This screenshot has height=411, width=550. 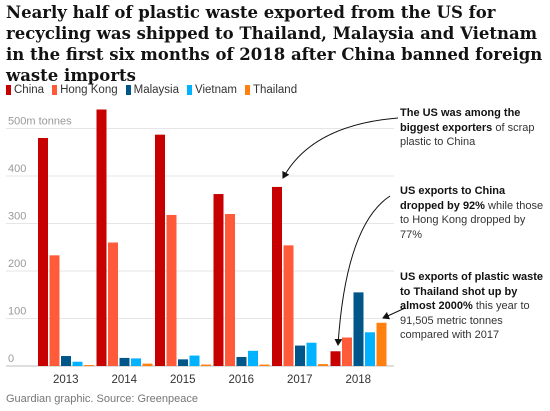 What do you see at coordinates (277, 276) in the screenshot?
I see `bar-china-2017` at bounding box center [277, 276].